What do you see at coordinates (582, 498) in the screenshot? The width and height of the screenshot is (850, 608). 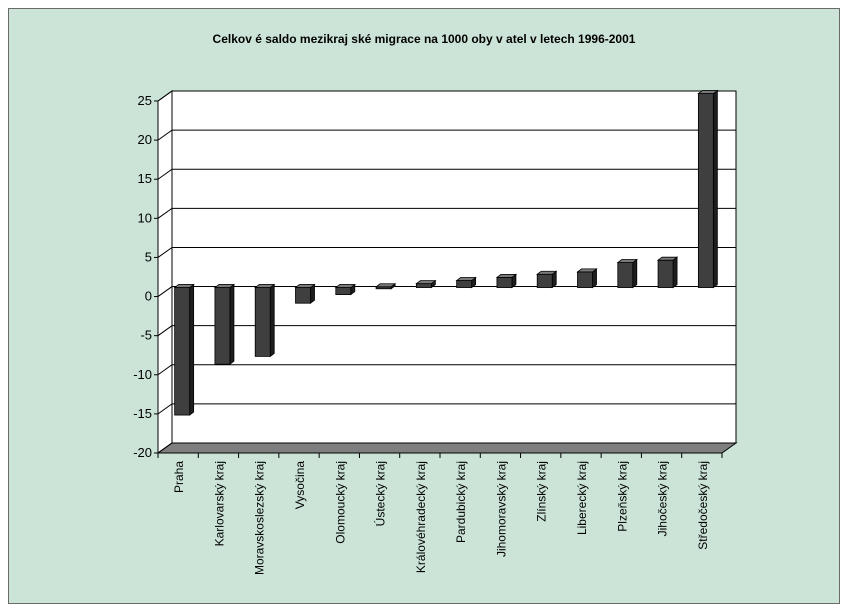 I see `x-tick-label: Liberecký kraj` at bounding box center [582, 498].